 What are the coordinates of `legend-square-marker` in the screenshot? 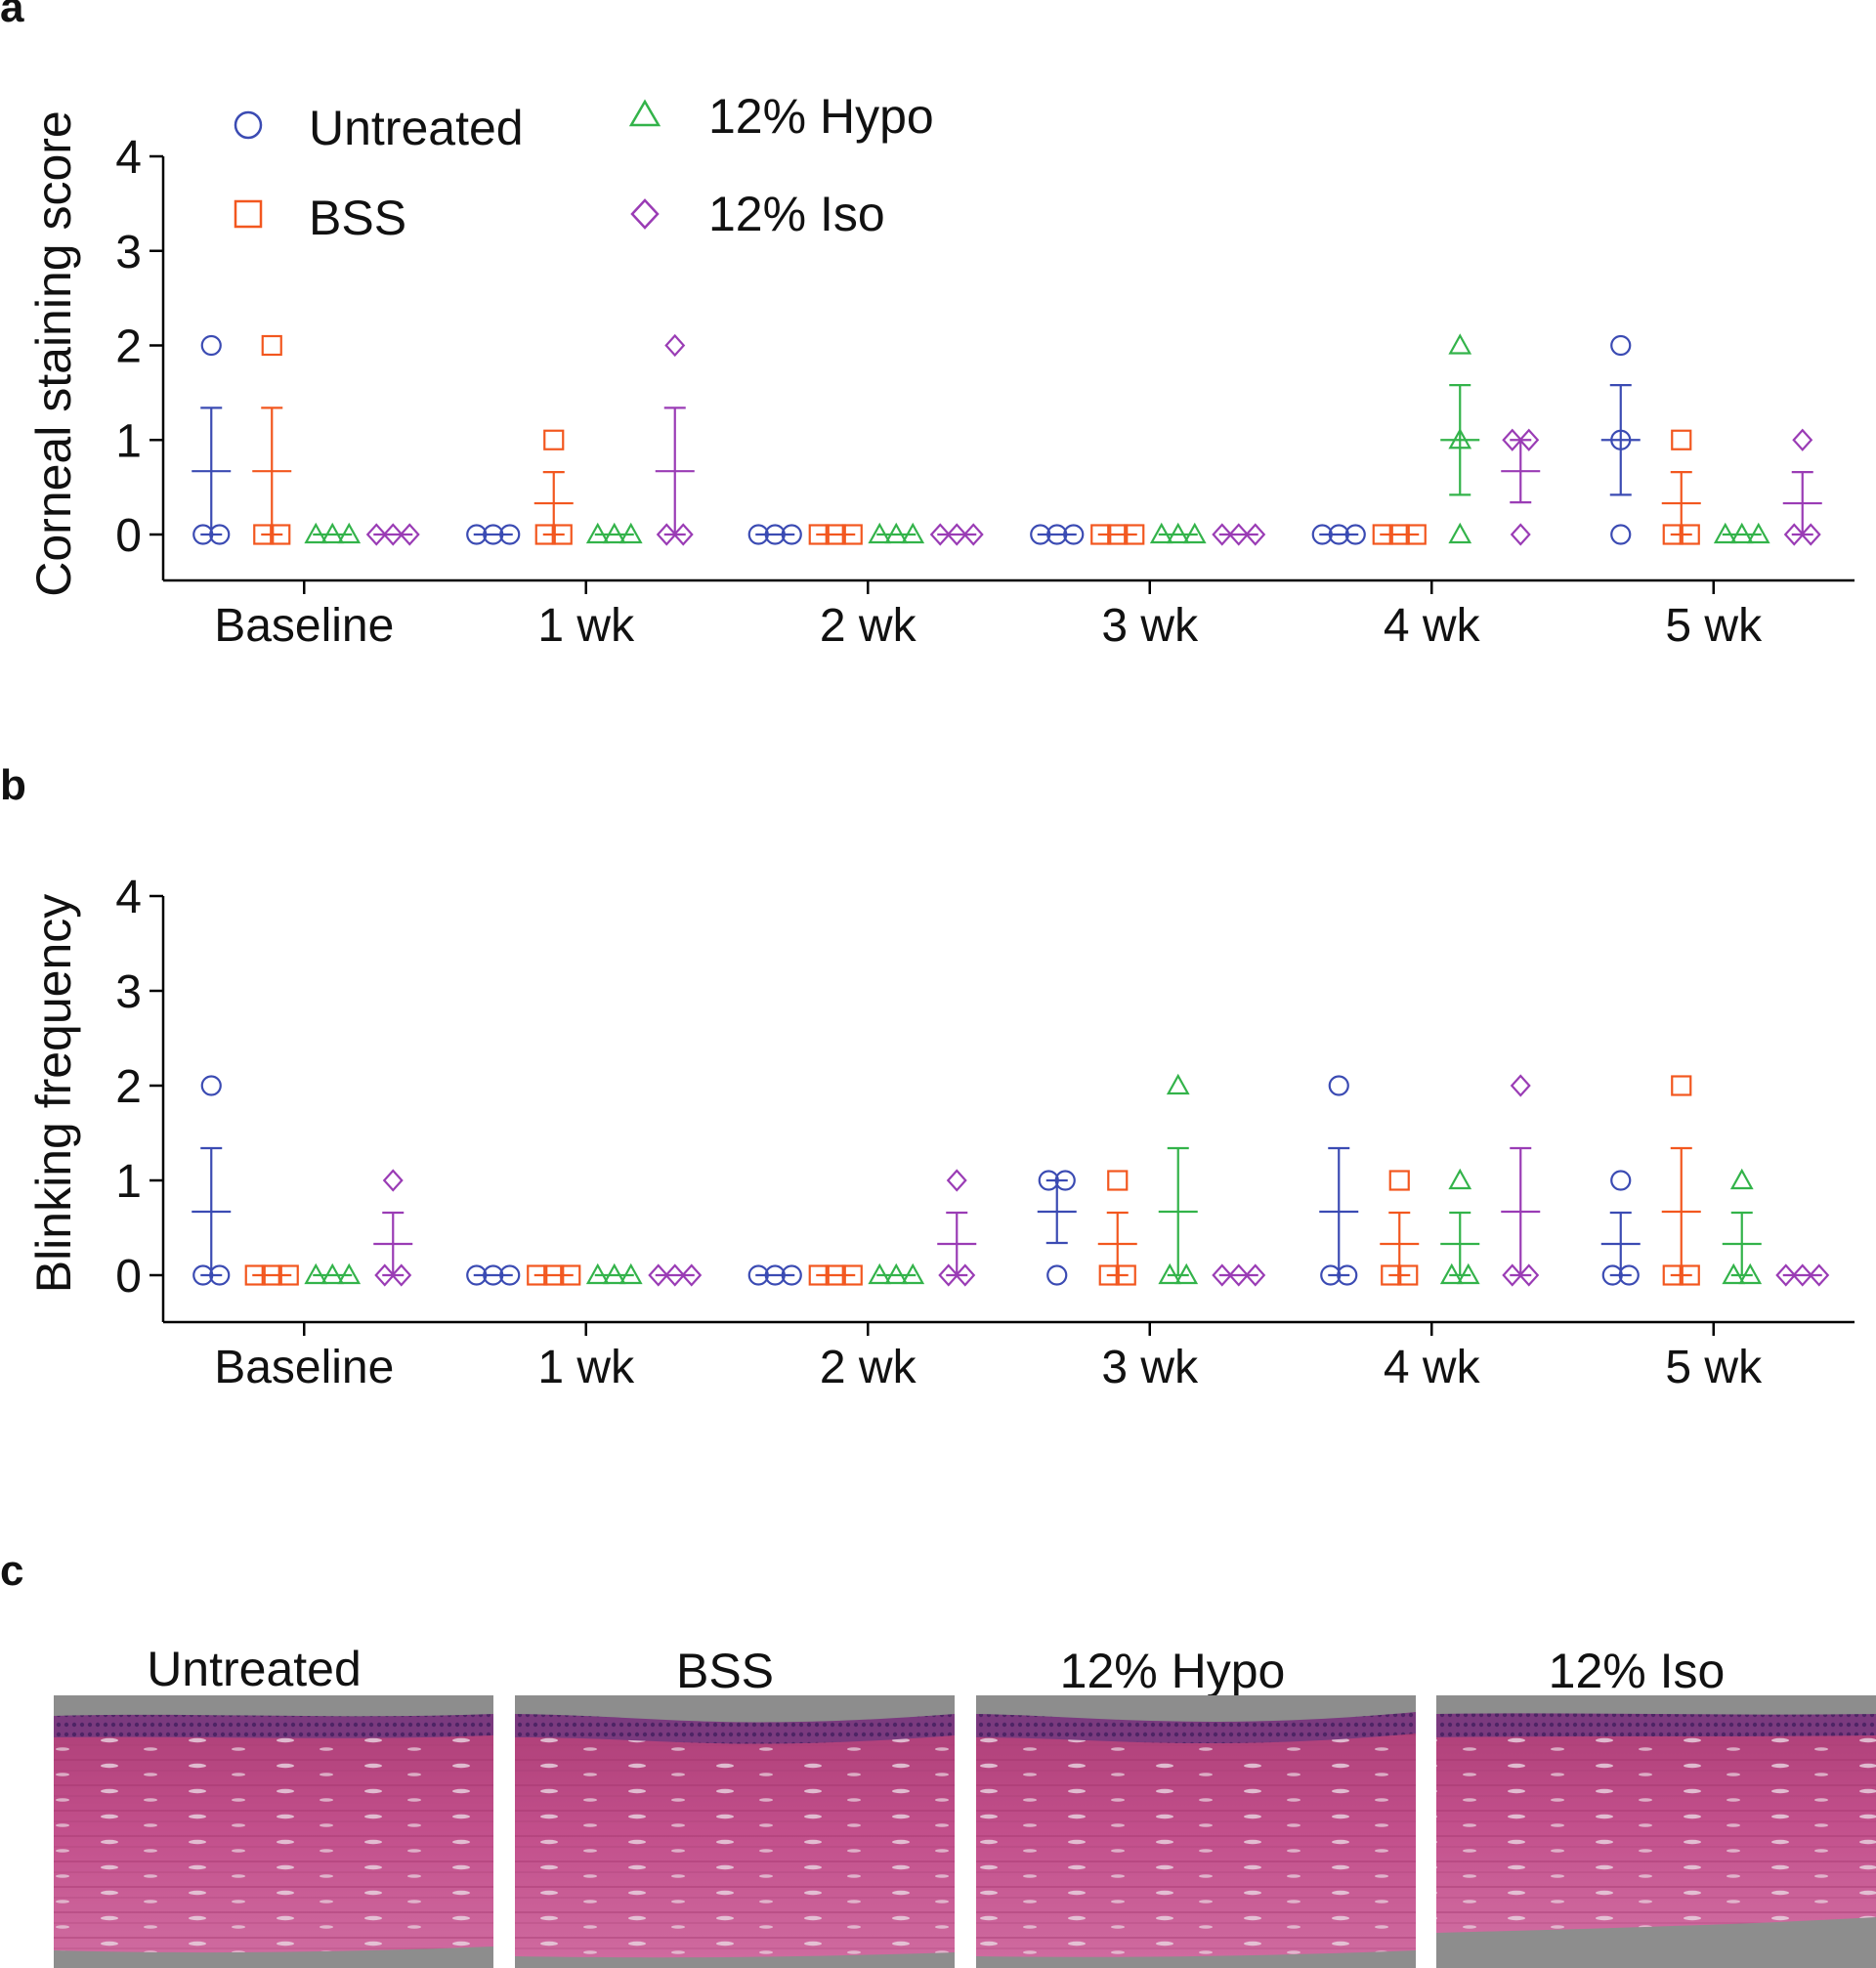 It's located at (248, 214).